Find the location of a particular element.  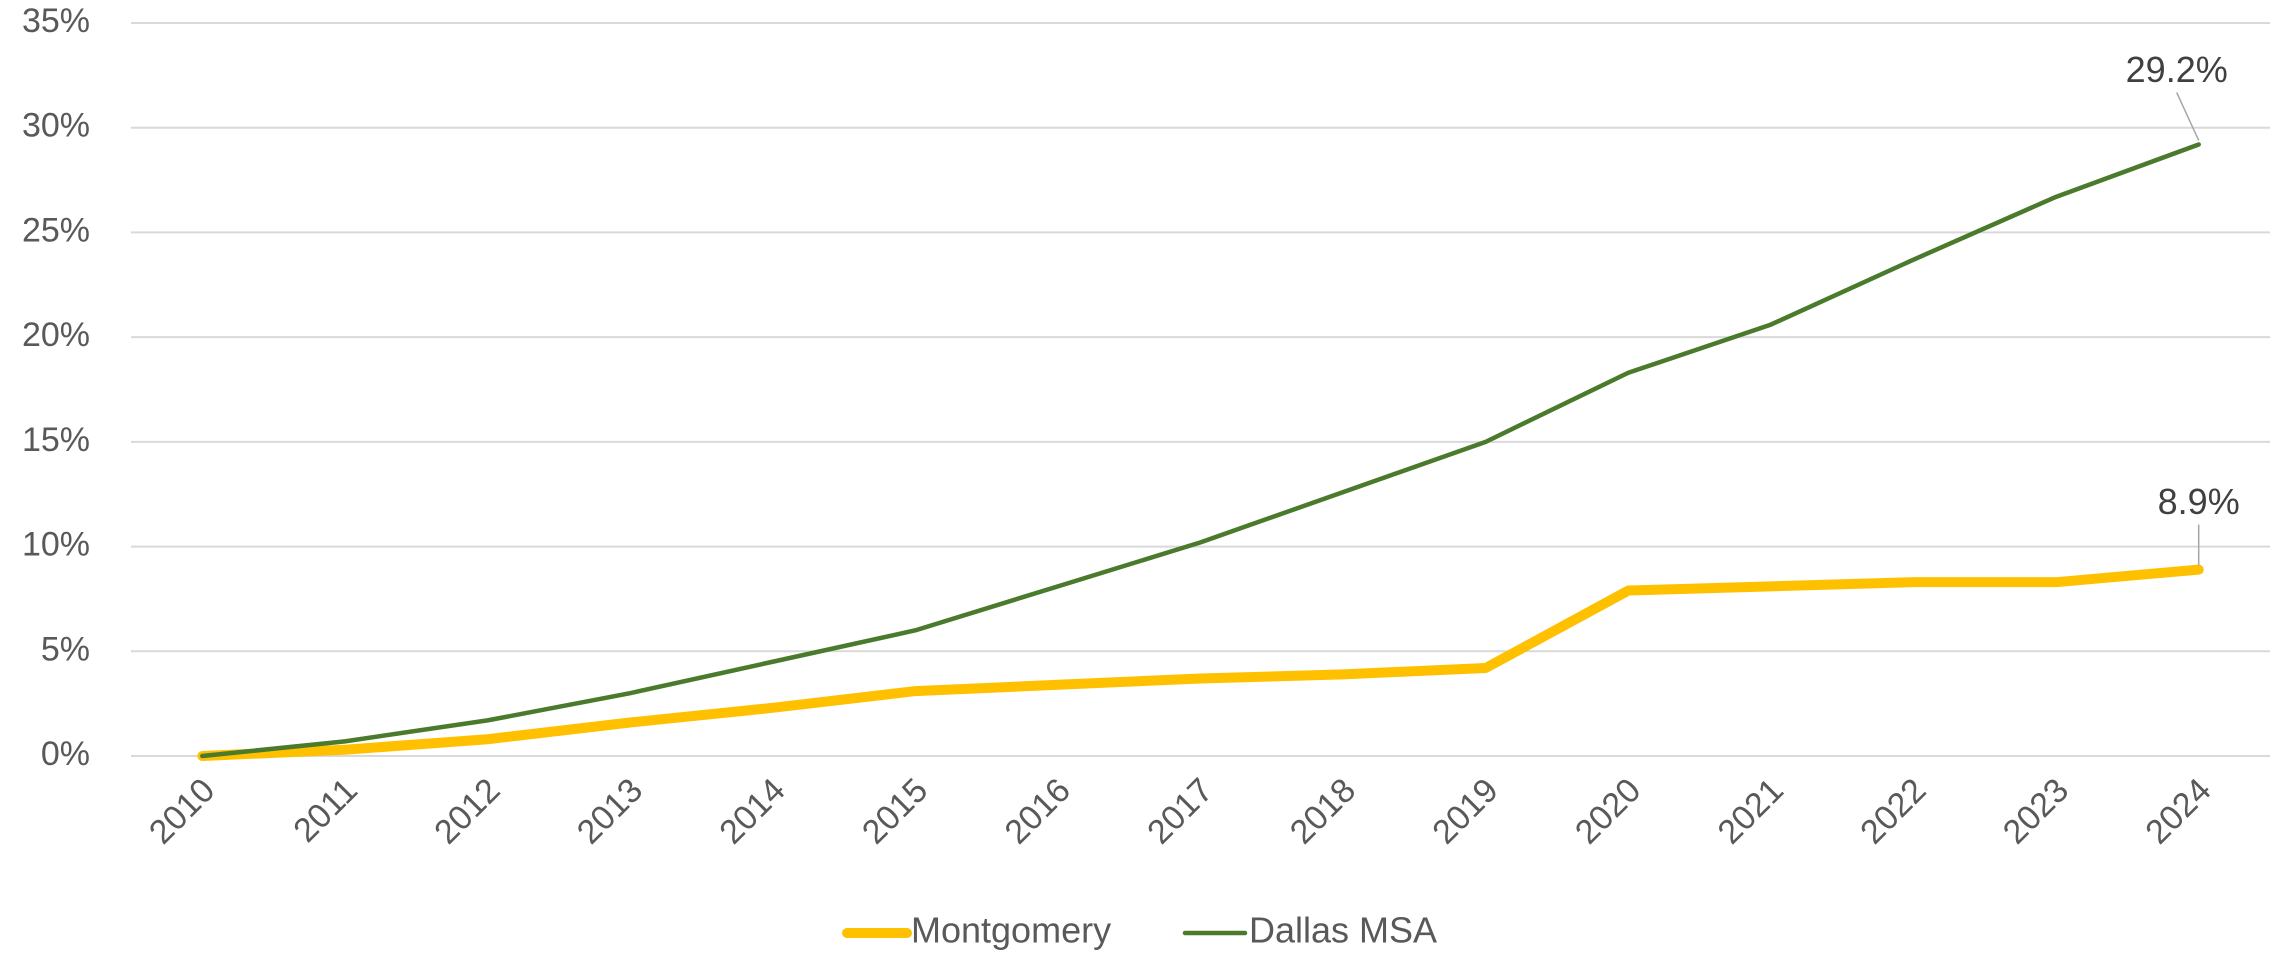

legend-label: Dallas MSA is located at coordinates (1343, 930).